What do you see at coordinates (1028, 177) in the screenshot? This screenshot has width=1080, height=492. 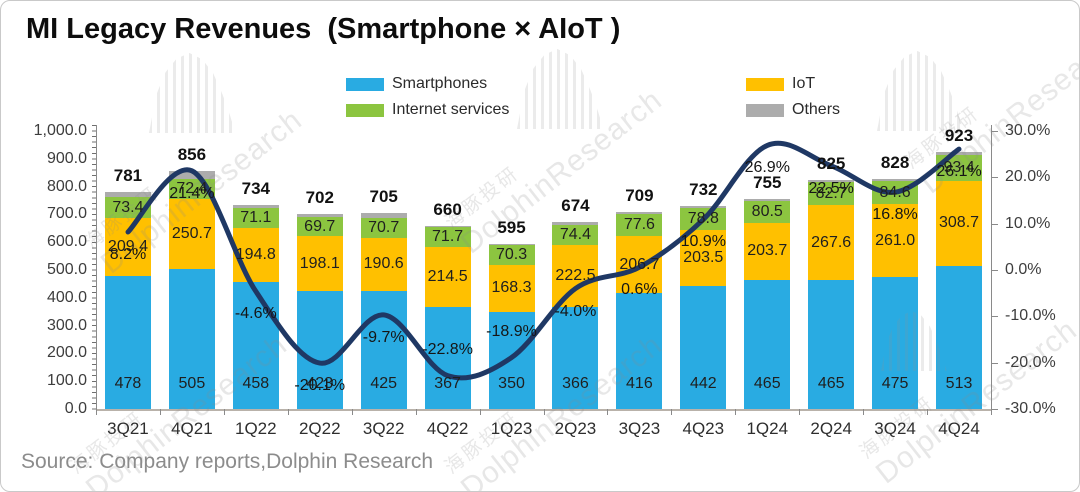 I see `right-axis-tick-label: 20.0%` at bounding box center [1028, 177].